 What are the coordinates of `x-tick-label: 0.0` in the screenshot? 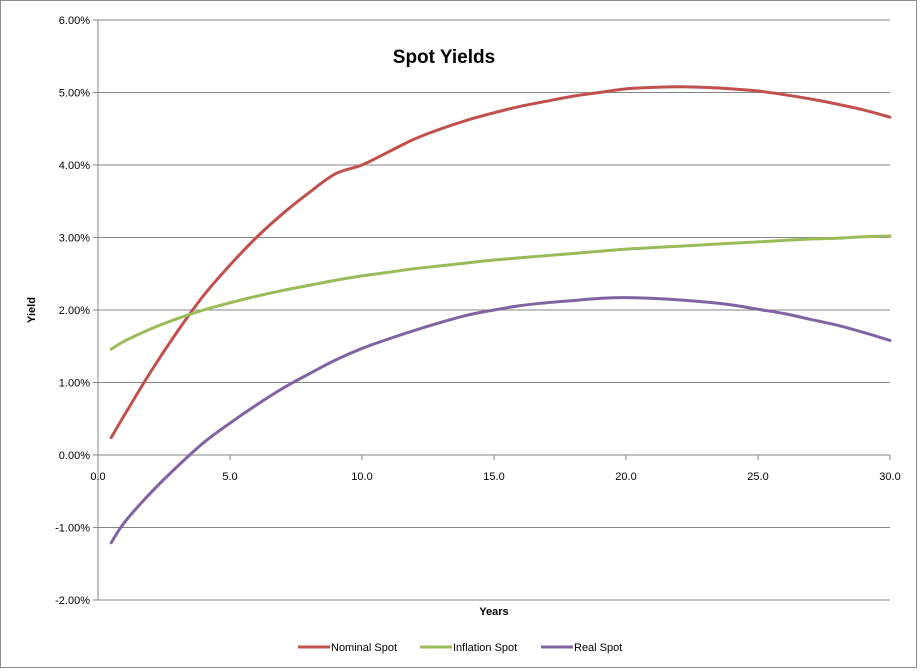 It's located at (97, 477).